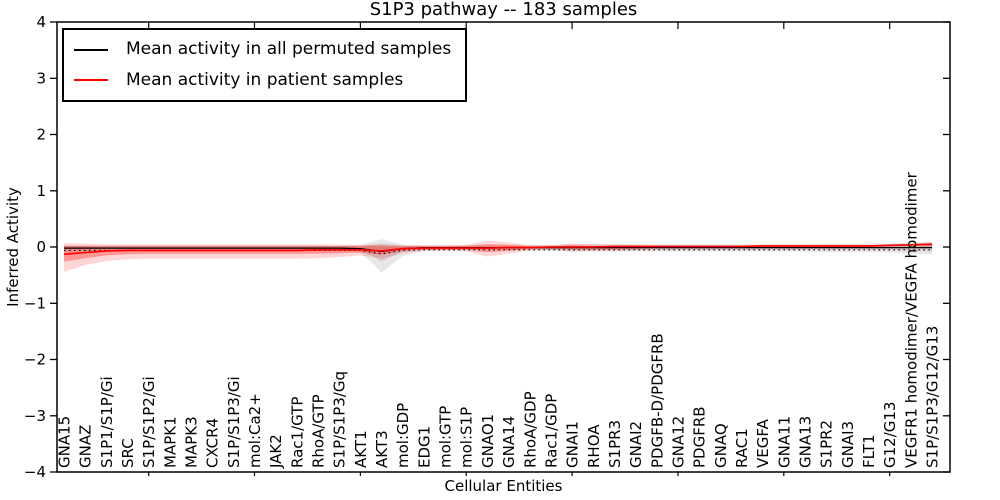 The width and height of the screenshot is (1000, 500). I want to click on x-tick-label: MAPK3, so click(192, 442).